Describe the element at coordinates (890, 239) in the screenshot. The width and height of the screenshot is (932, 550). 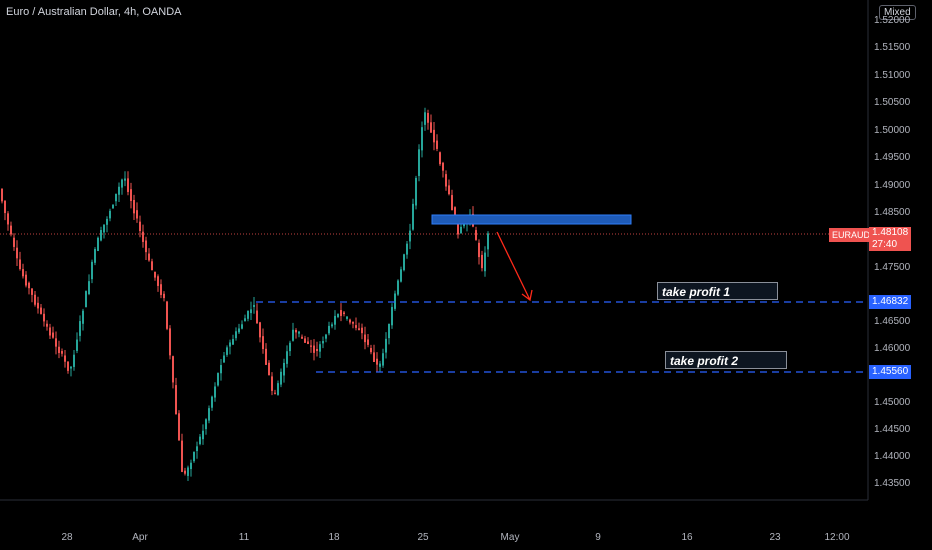
I see `current-price-badge: 1.48108 27:40` at that location.